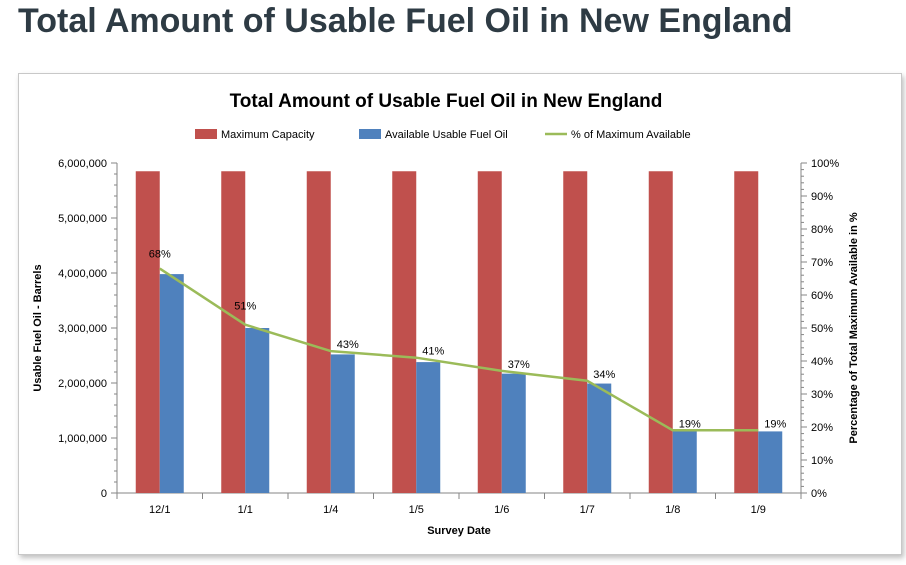 The width and height of the screenshot is (906, 565). I want to click on y2-tick-label: 30%, so click(822, 395).